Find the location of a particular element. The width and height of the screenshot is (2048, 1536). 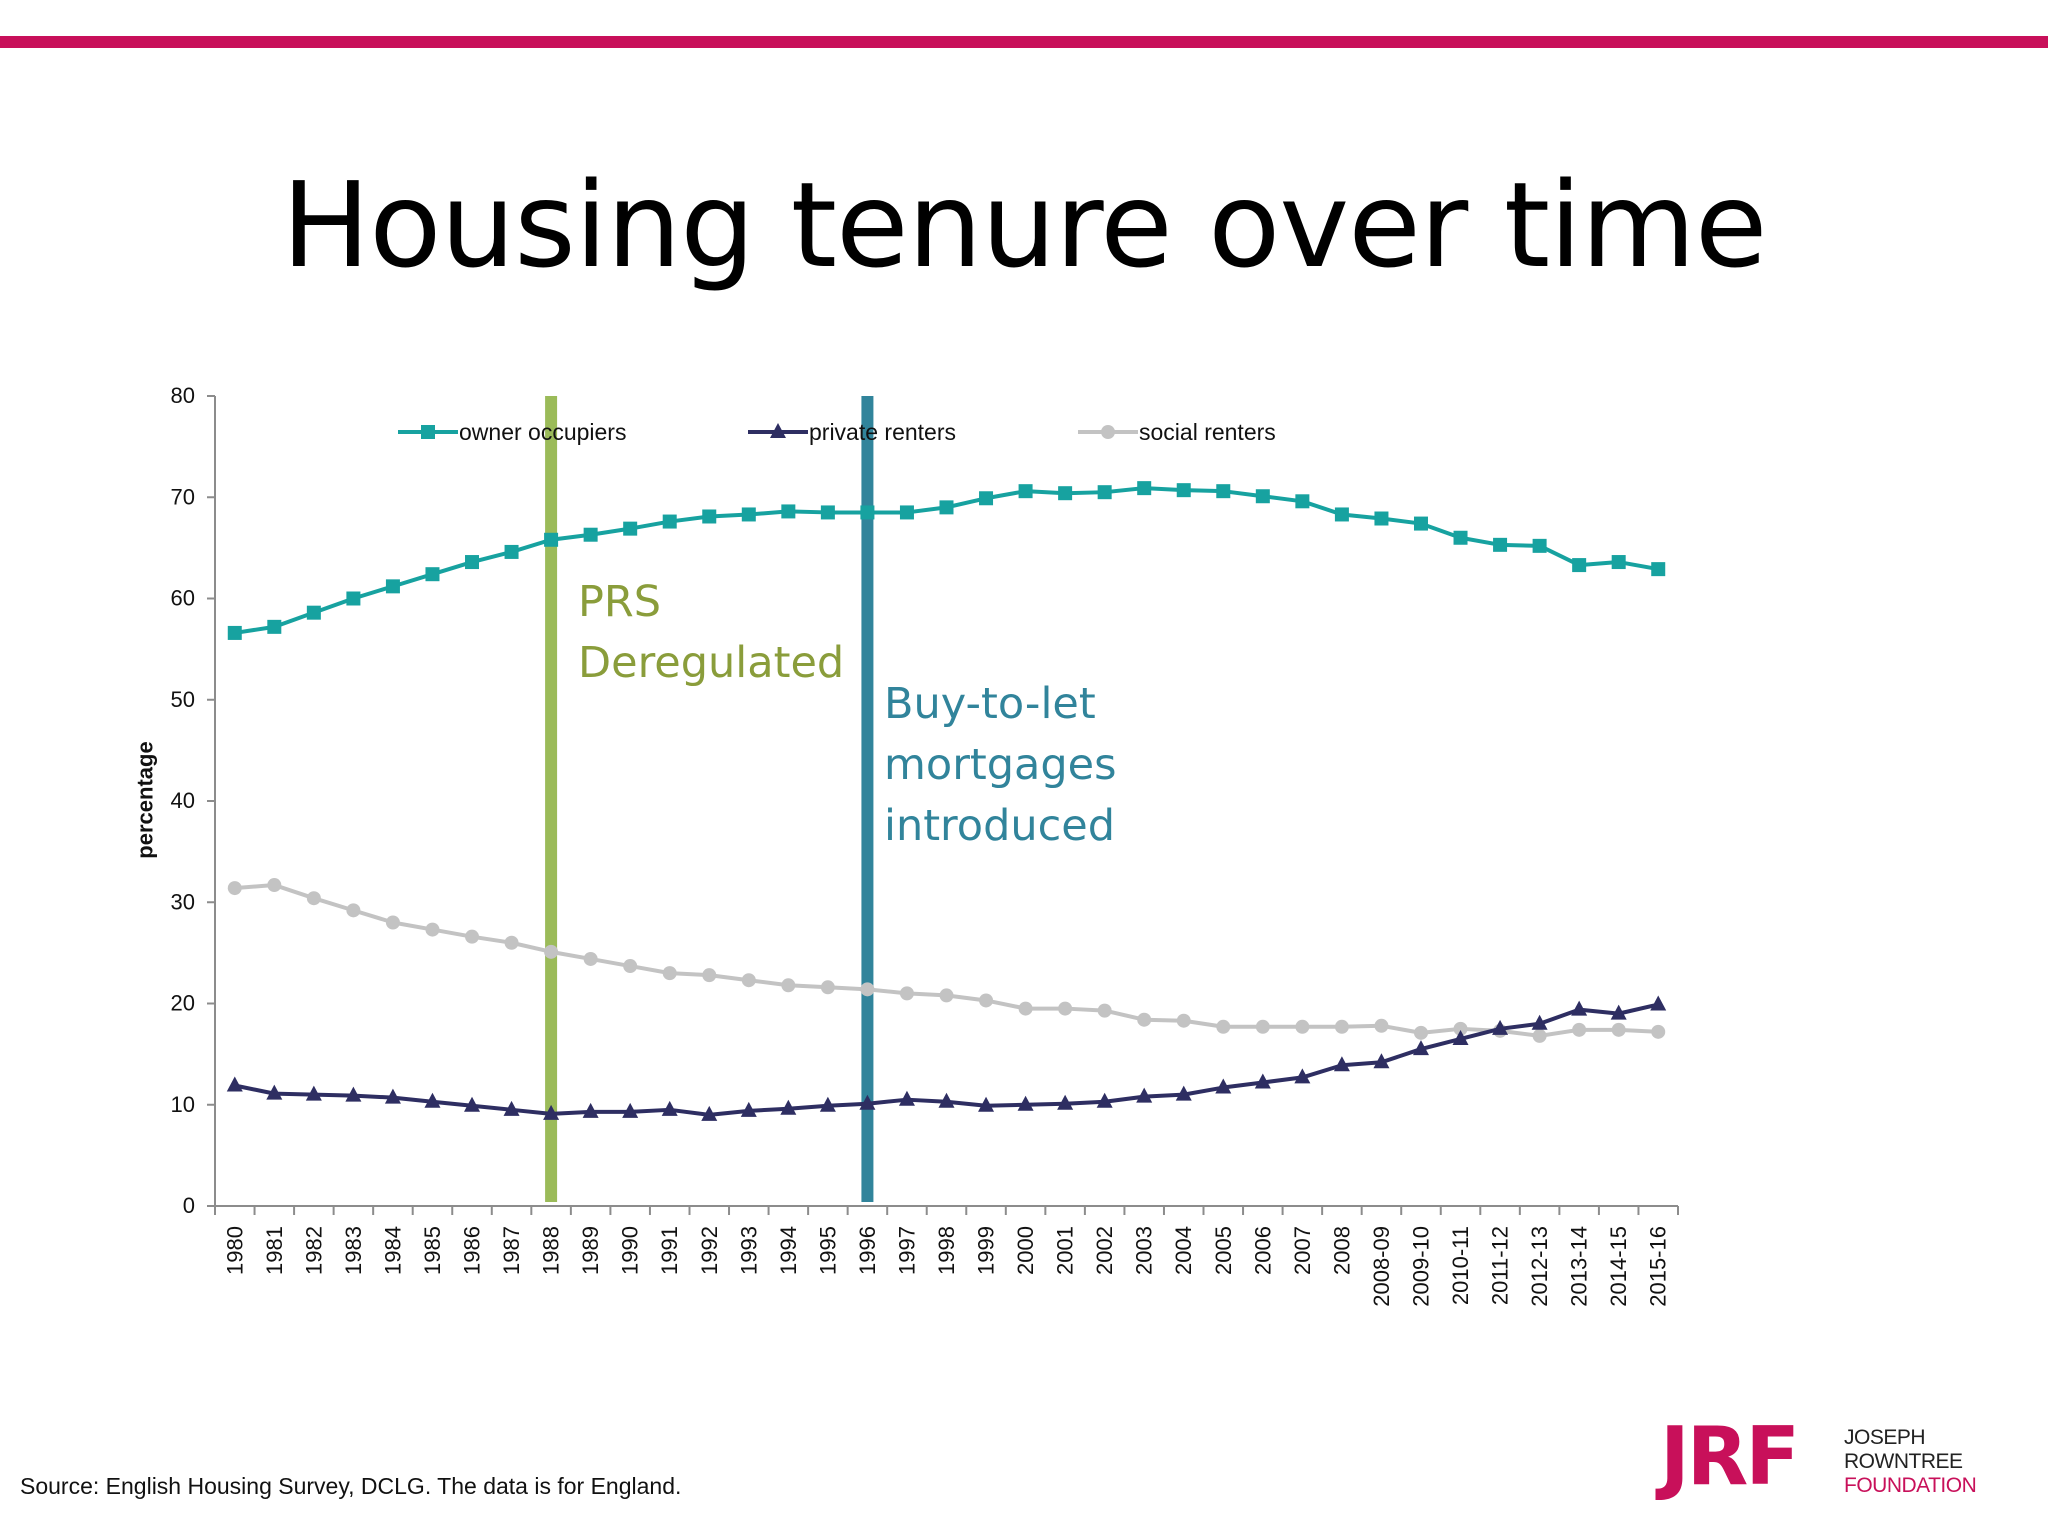

jrf-logo: JRF JOSEPH ROWNTREE FOUNDATION is located at coordinates (1830, 1457).